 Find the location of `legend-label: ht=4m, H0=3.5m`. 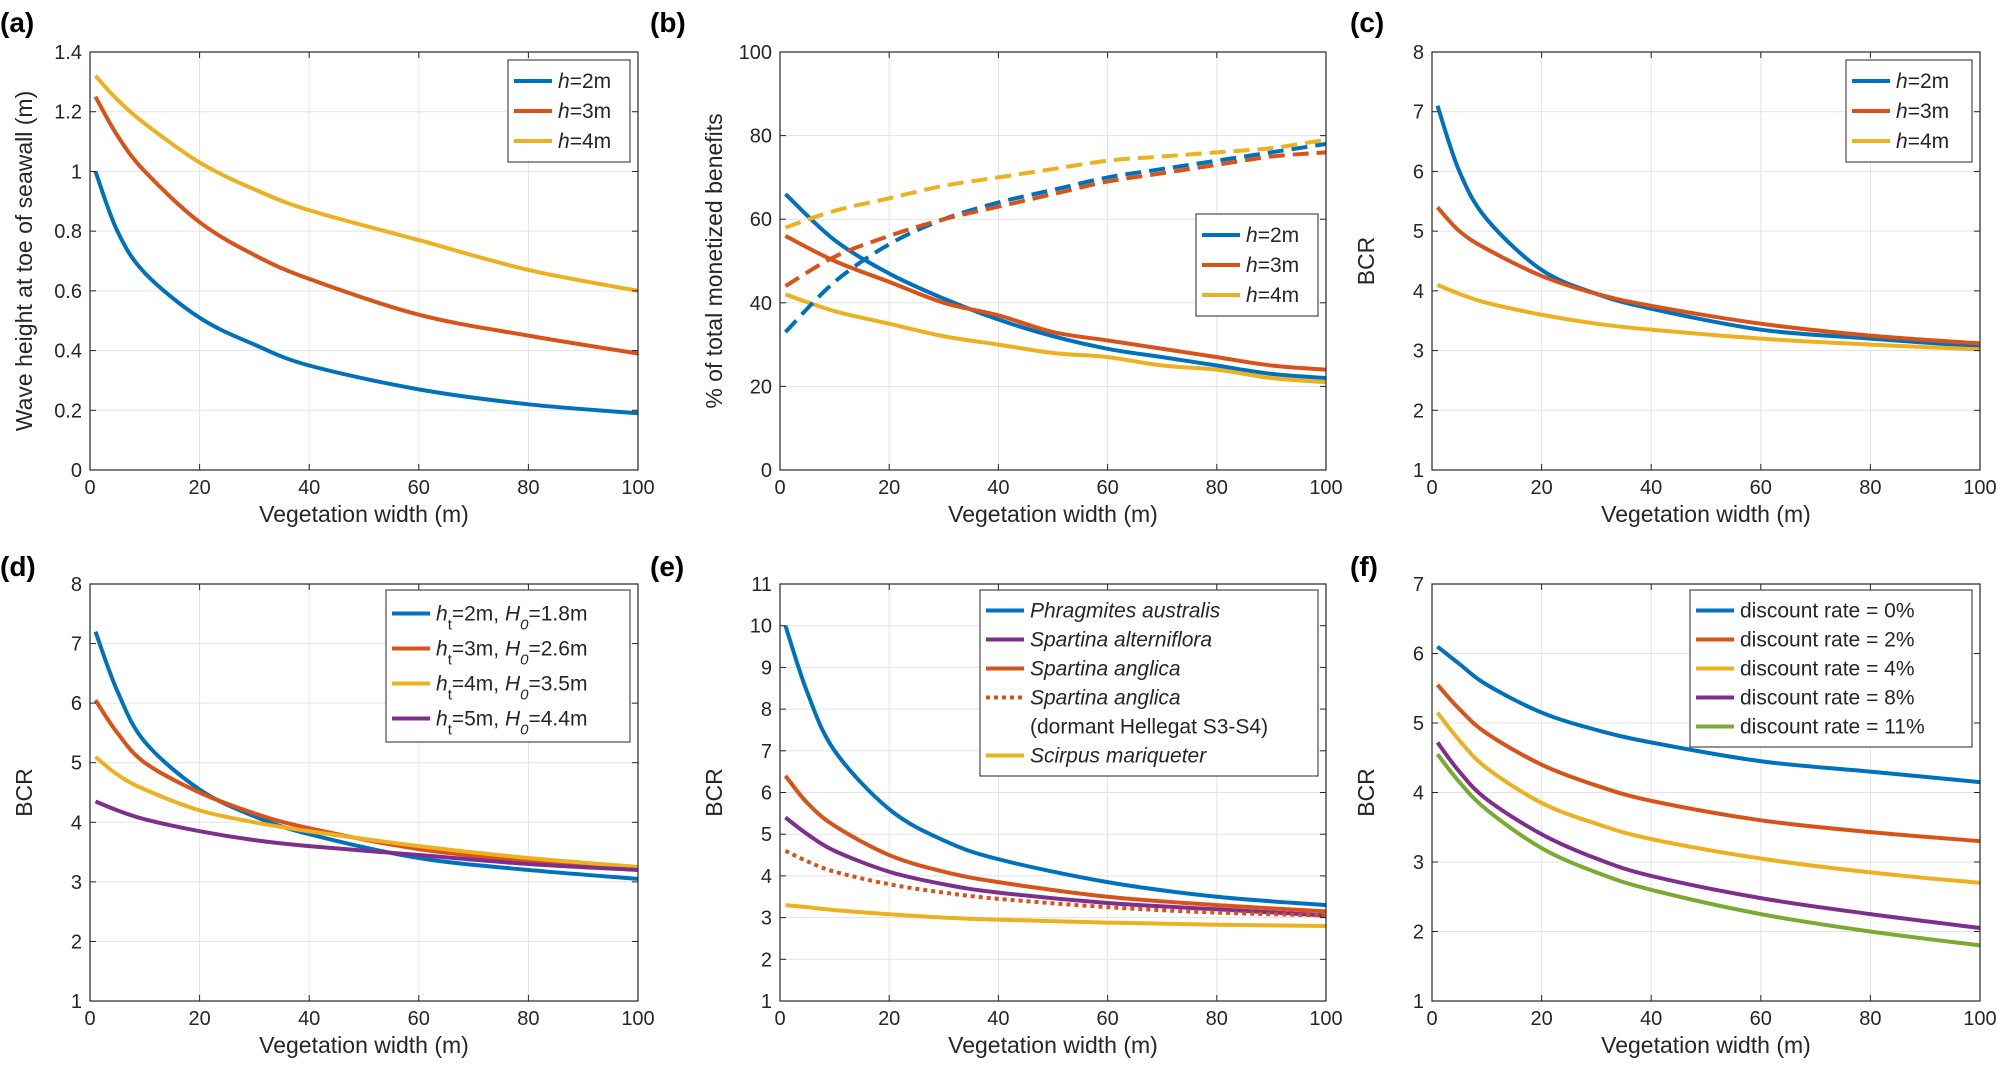

legend-label: ht=4m, H0=3.5m is located at coordinates (511, 688).